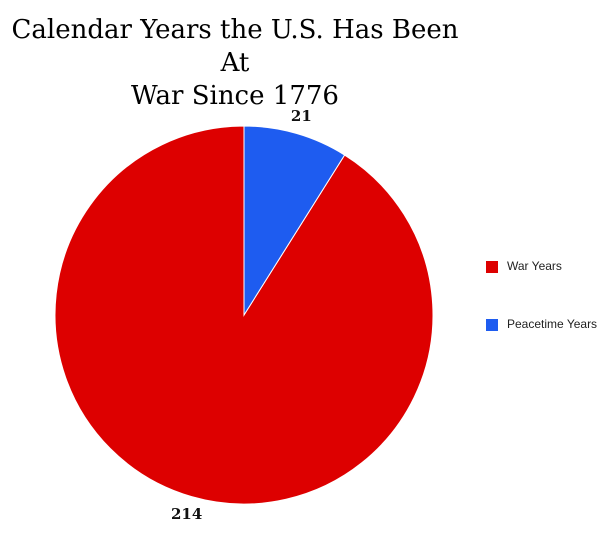  What do you see at coordinates (235, 46) in the screenshot?
I see `chart-title-line-1: Calendar Years the U.S. Has Been At` at bounding box center [235, 46].